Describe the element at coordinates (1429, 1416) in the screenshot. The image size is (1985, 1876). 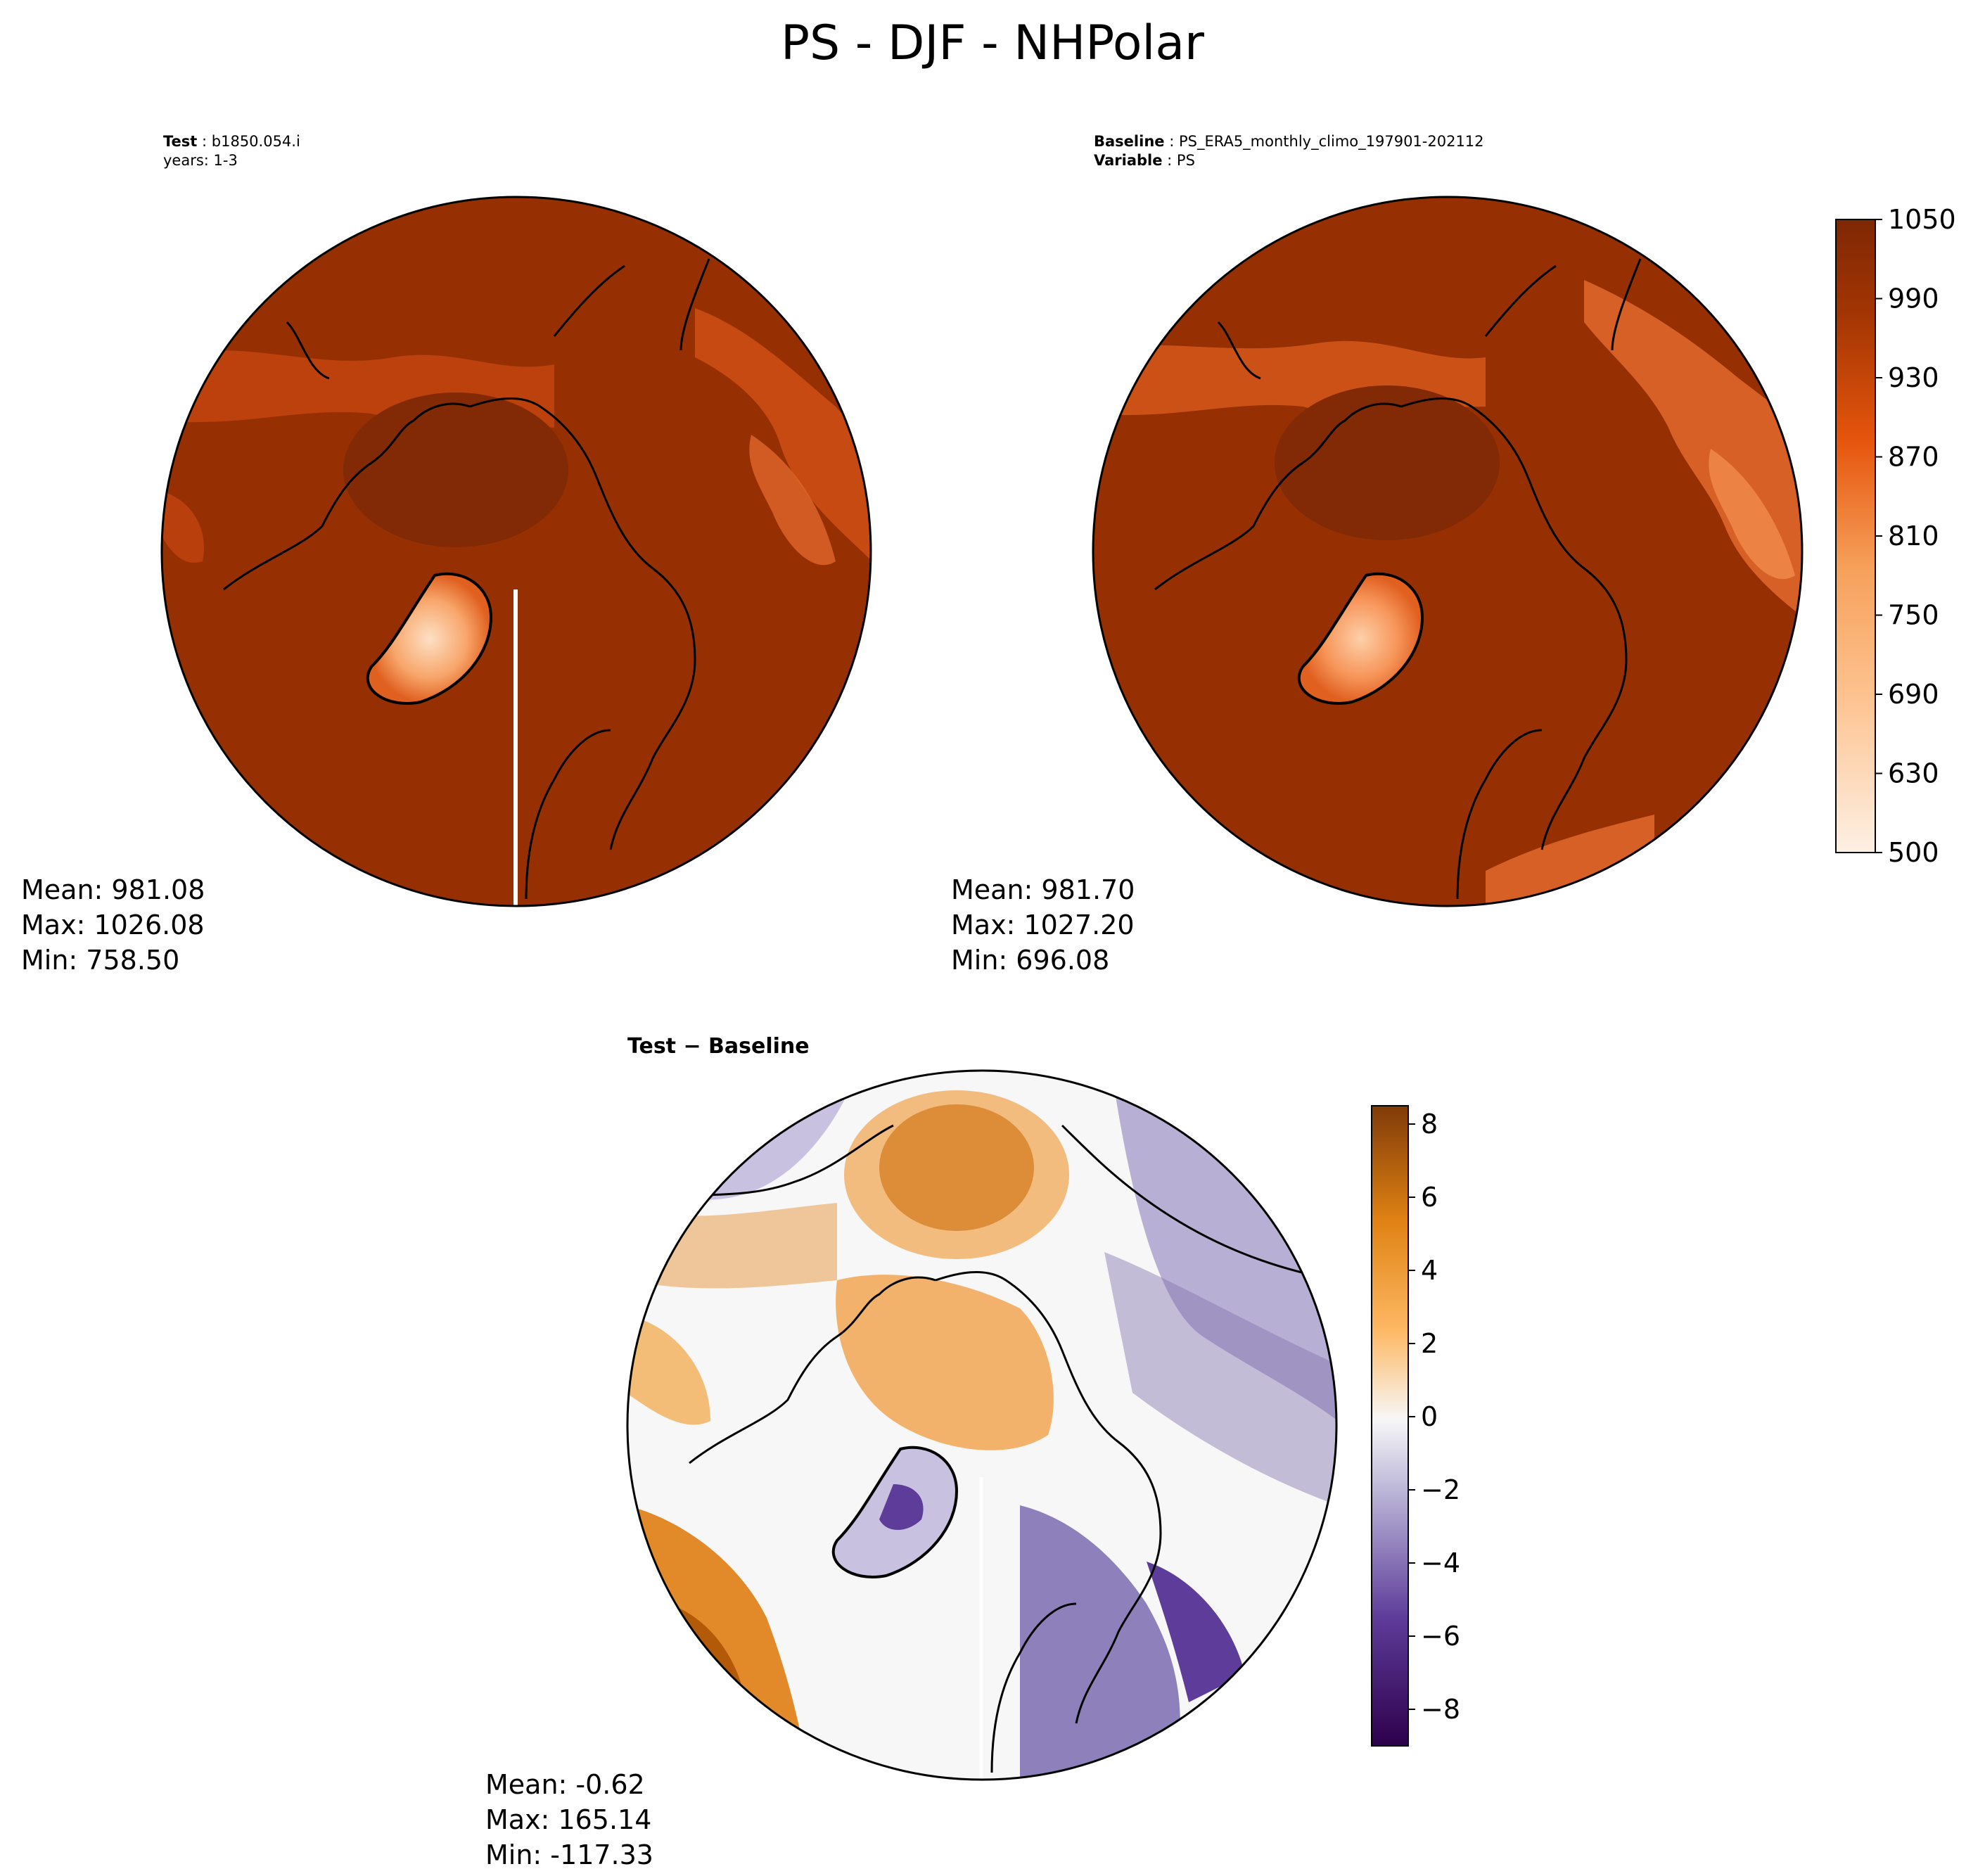
I see `diff-tick-label: 0` at that location.